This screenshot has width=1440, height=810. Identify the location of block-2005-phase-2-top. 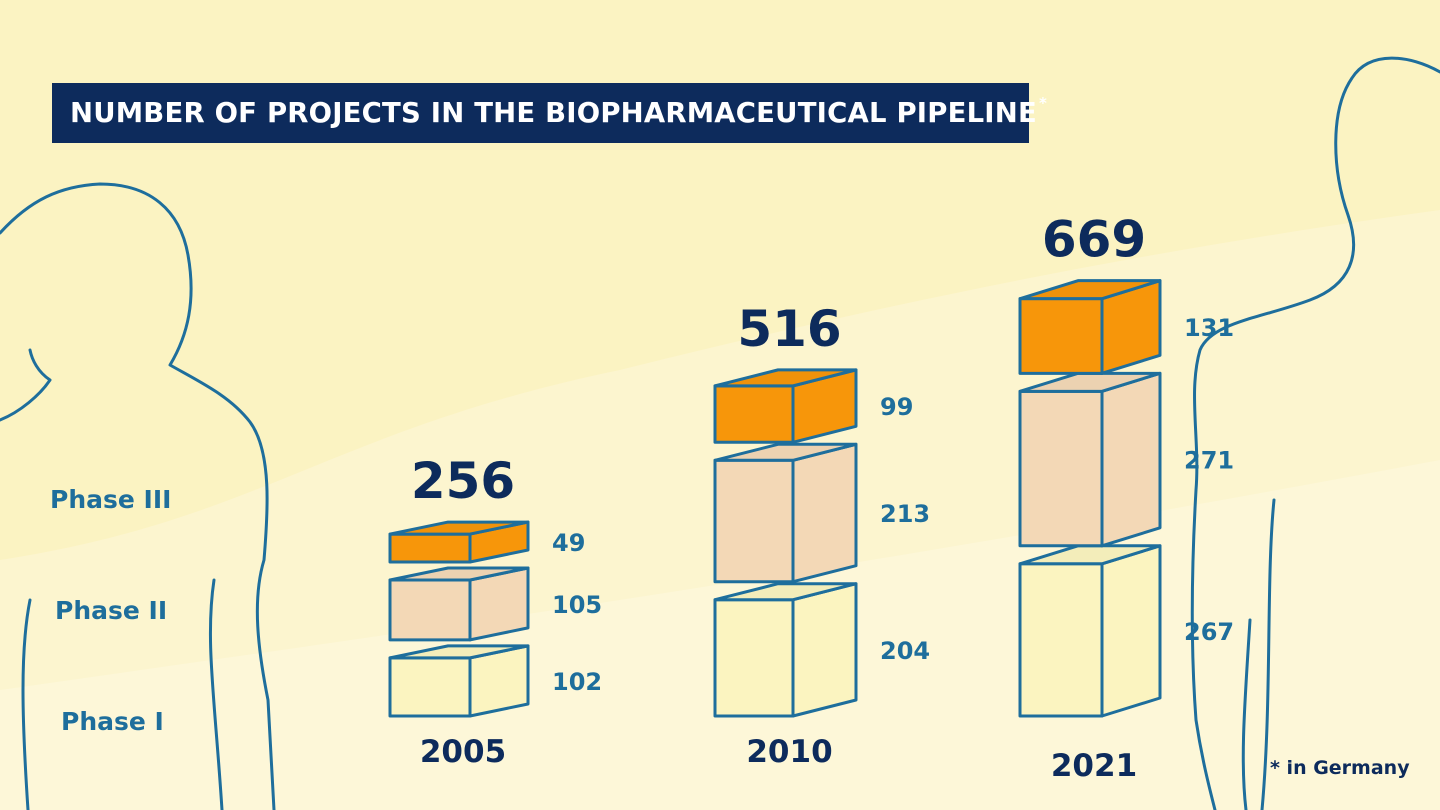
(459, 574).